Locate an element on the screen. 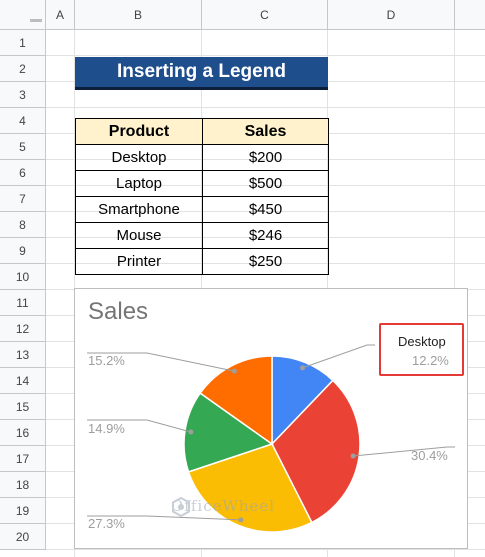 The height and width of the screenshot is (557, 485). pie-slice-printer is located at coordinates (236, 400).